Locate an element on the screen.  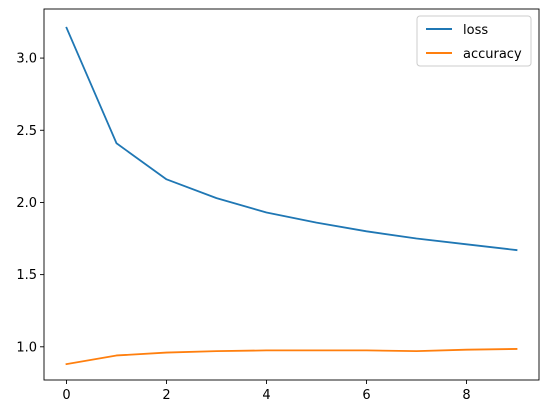
x-tick-label-0: 0 is located at coordinates (66, 395).